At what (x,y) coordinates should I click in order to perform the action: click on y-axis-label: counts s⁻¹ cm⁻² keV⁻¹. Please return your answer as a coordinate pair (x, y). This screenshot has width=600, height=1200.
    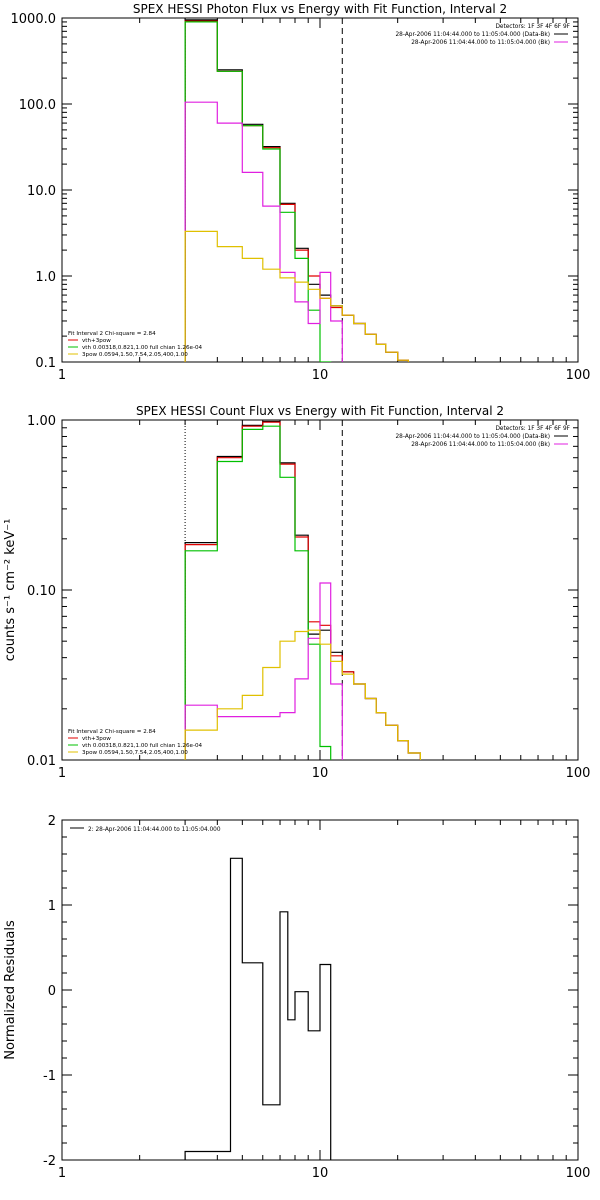
    Looking at the image, I should click on (10, 590).